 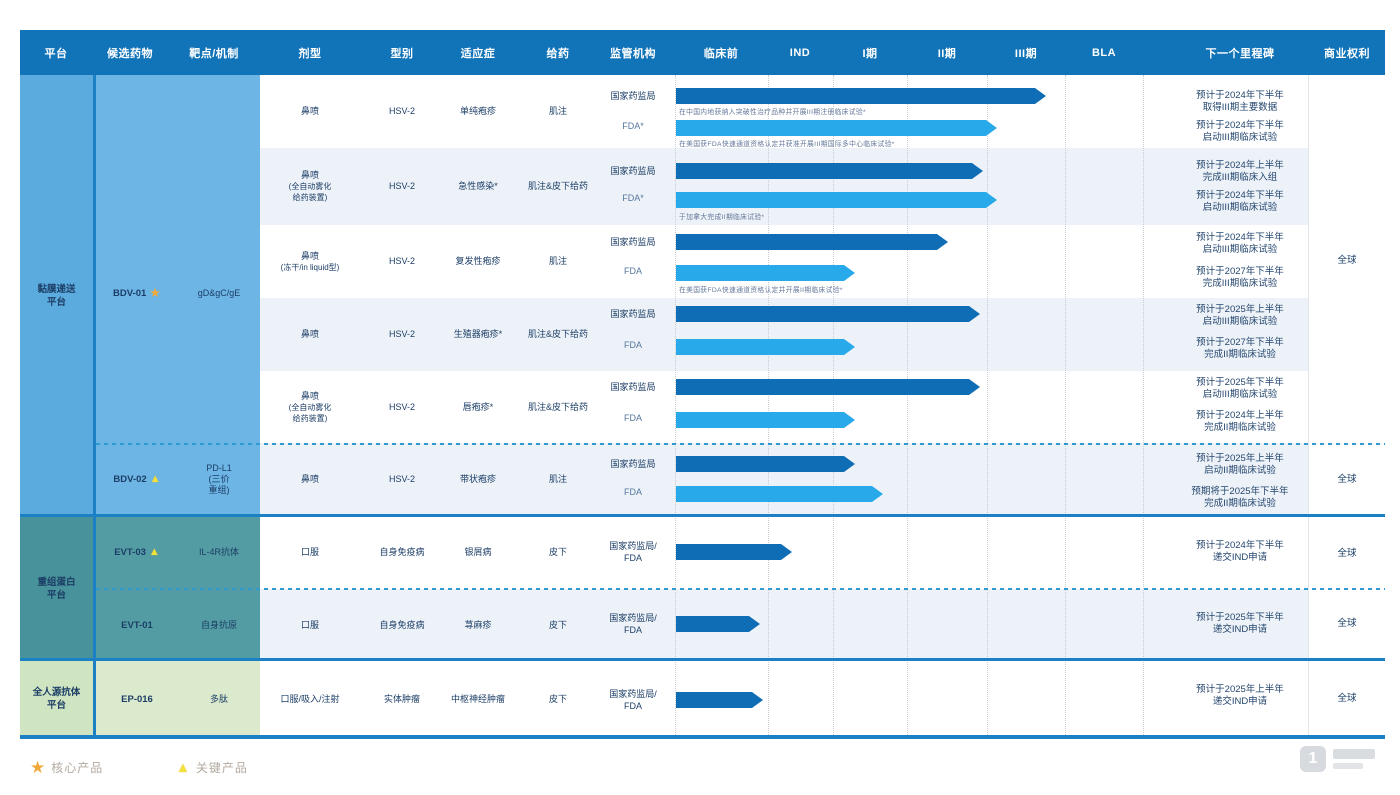 What do you see at coordinates (183, 767) in the screenshot?
I see `key-product-triangle-icon: ▲` at bounding box center [183, 767].